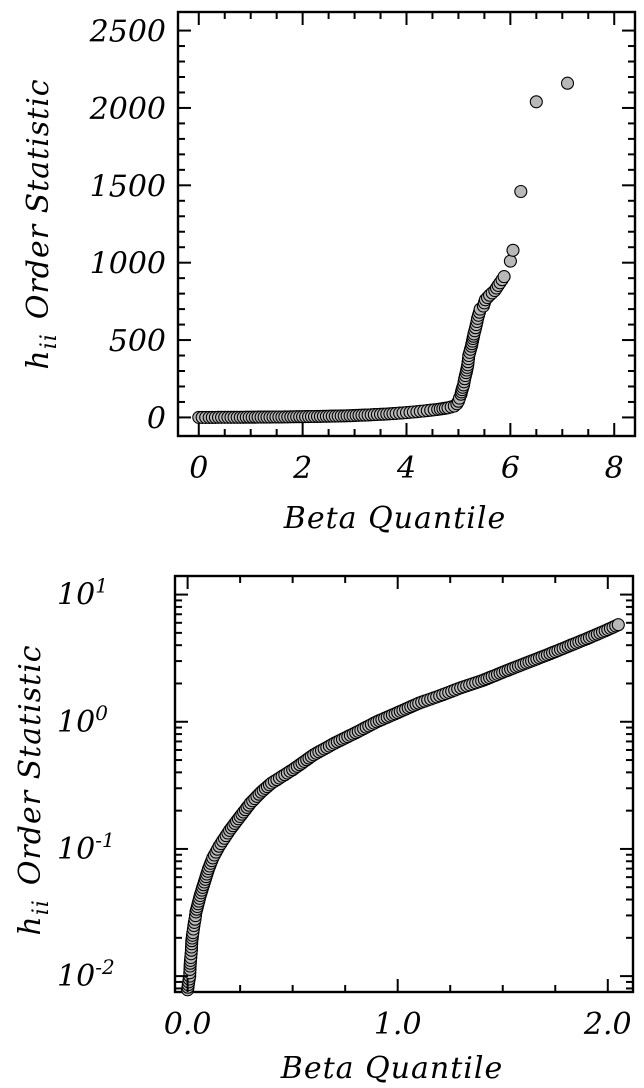 The height and width of the screenshot is (1088, 644). What do you see at coordinates (127, 109) in the screenshot?
I see `top-y-tick-label: 2000` at bounding box center [127, 109].